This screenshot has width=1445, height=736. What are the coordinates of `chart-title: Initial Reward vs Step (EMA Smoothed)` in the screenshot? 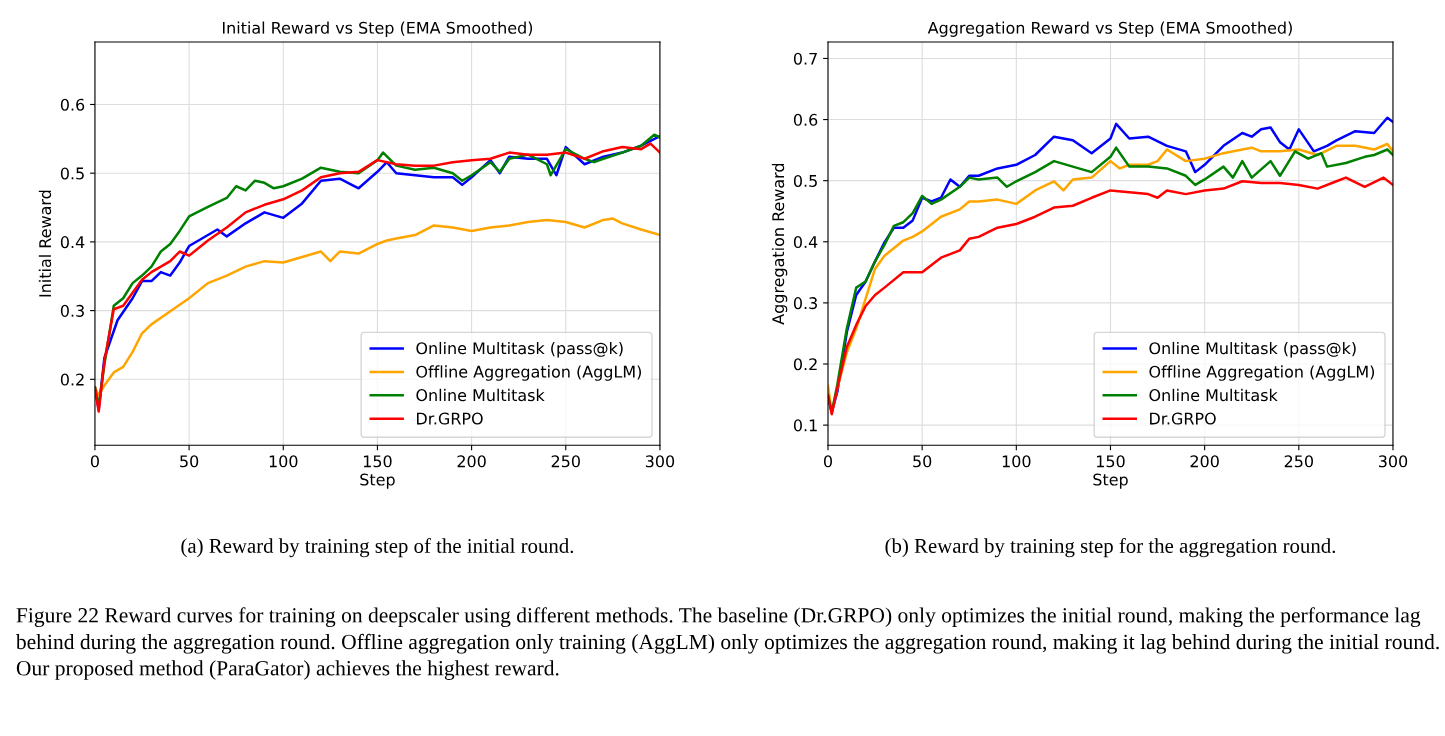 It's located at (377, 29).